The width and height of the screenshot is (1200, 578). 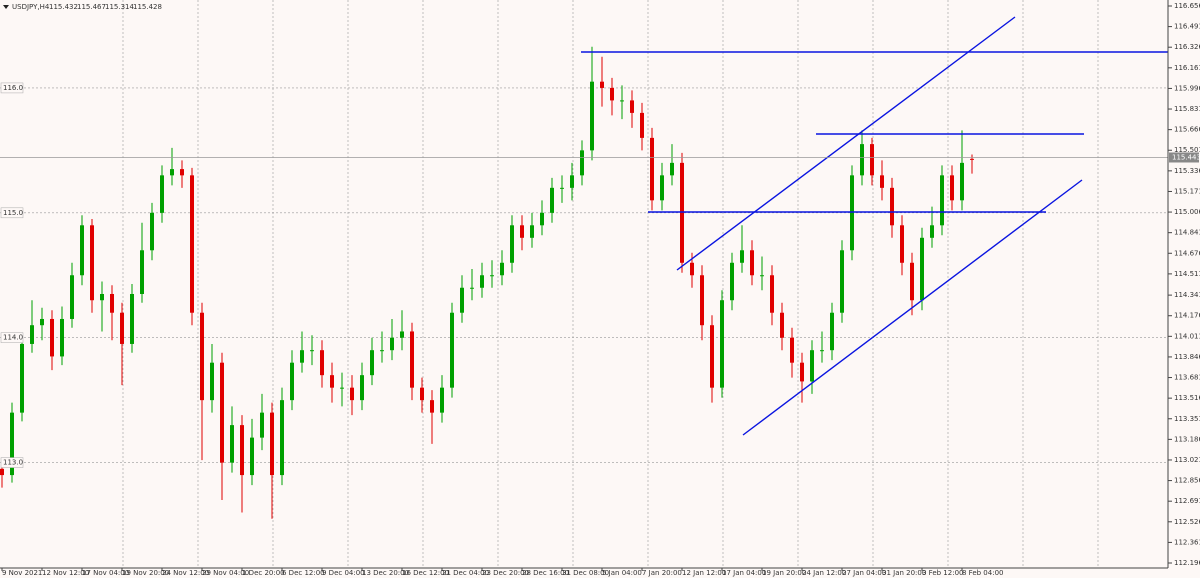 I want to click on level-label: 115.0, so click(x=13, y=213).